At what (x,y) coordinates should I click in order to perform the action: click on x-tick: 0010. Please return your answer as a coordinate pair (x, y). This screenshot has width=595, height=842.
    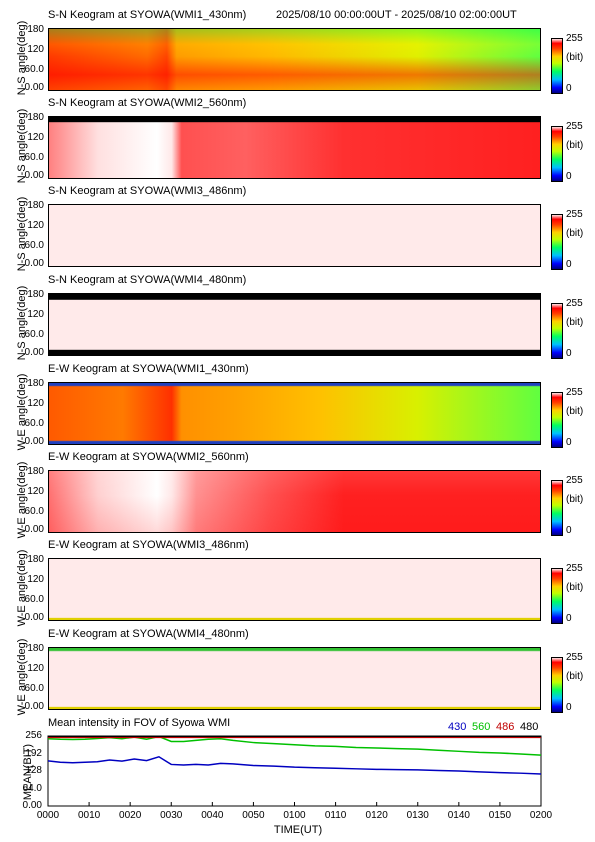
    Looking at the image, I should click on (89, 815).